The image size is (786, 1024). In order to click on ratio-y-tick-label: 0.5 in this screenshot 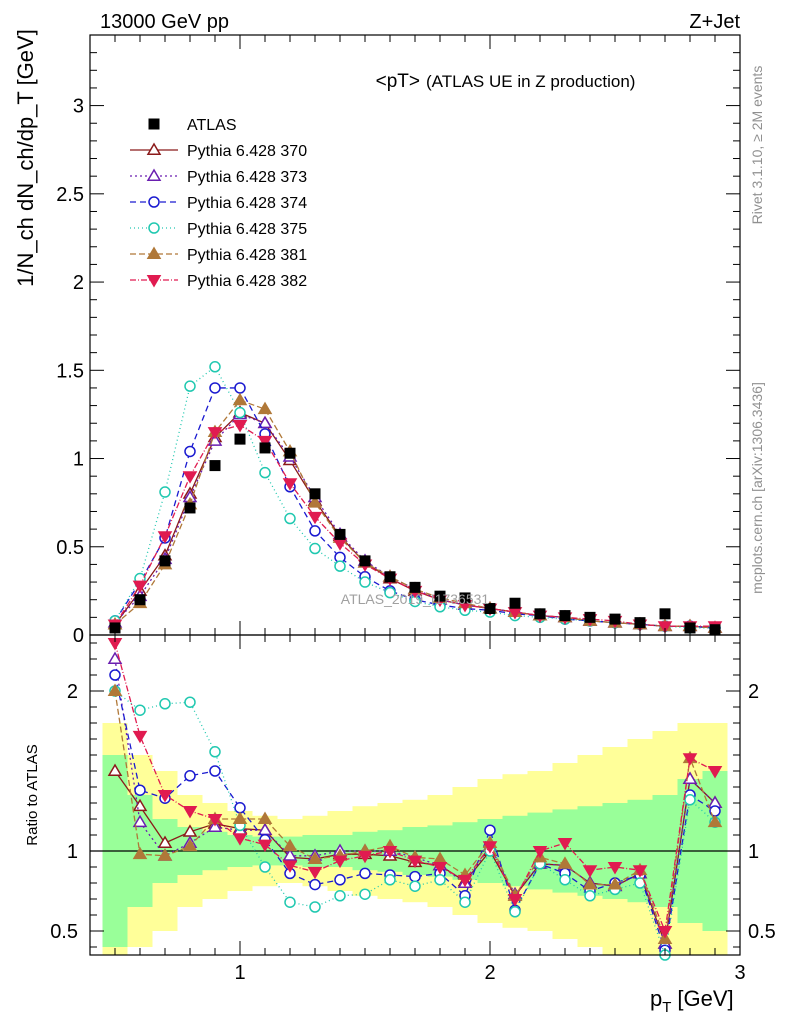, I will do `click(64, 932)`.